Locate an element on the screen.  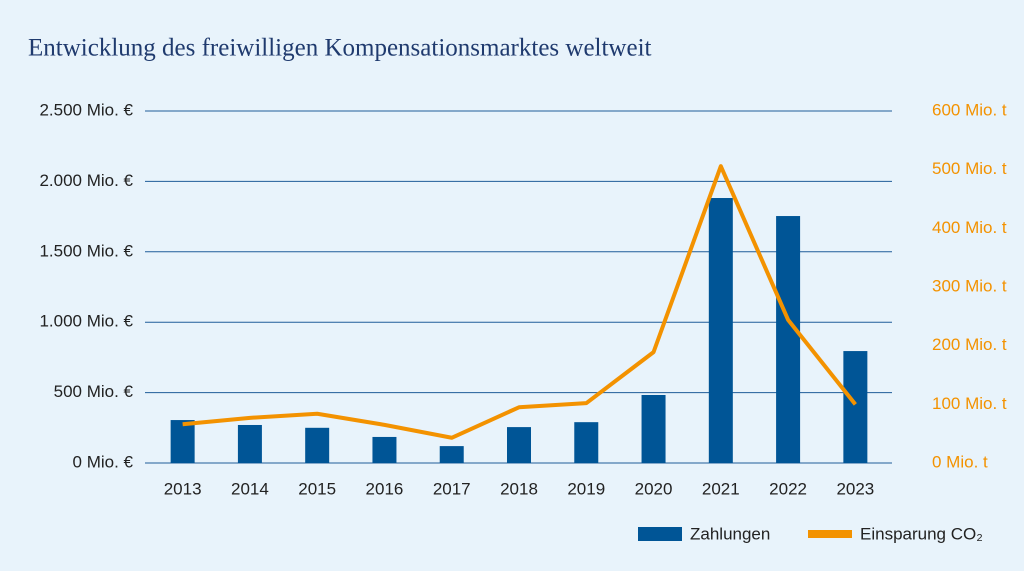
y2-tick-label: 100 Mio. t is located at coordinates (969, 403).